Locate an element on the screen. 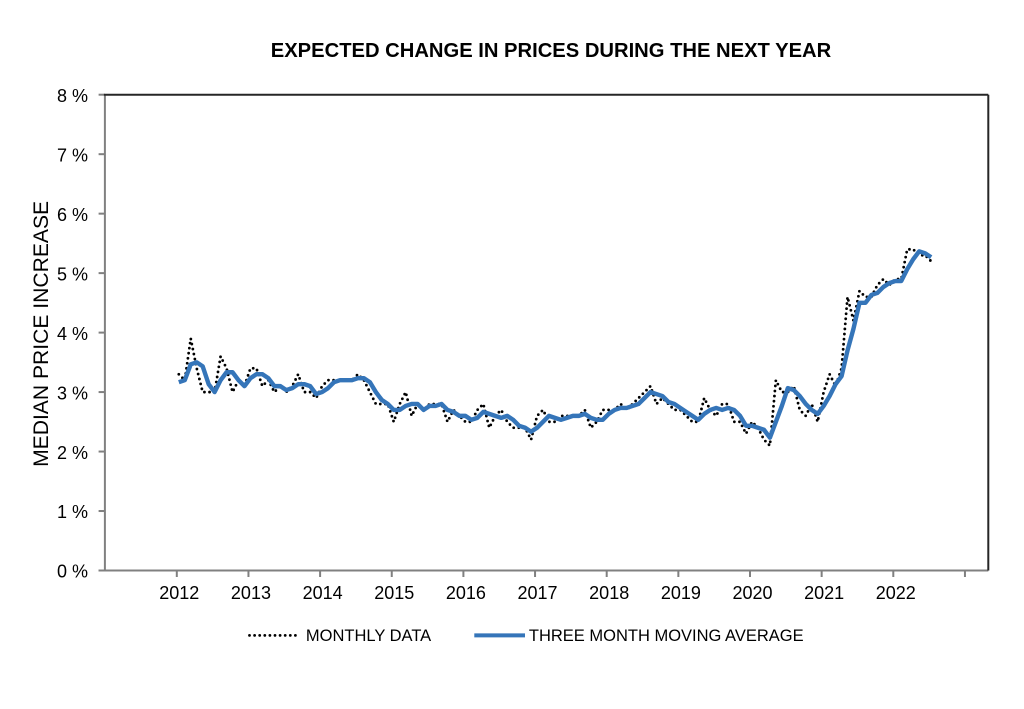 Image resolution: width=1024 pixels, height=709 pixels. svg-text: 3 % is located at coordinates (72, 393).